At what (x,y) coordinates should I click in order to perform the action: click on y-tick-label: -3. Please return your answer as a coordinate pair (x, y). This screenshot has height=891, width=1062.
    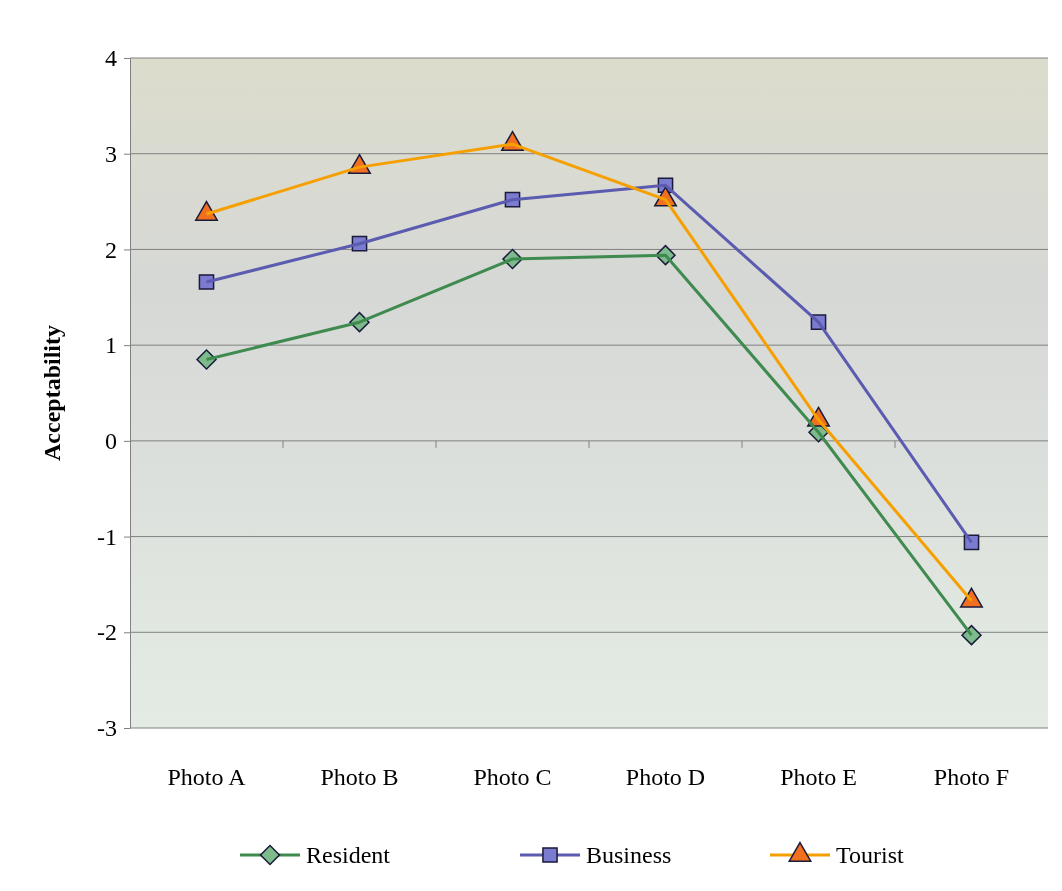
    Looking at the image, I should click on (107, 728).